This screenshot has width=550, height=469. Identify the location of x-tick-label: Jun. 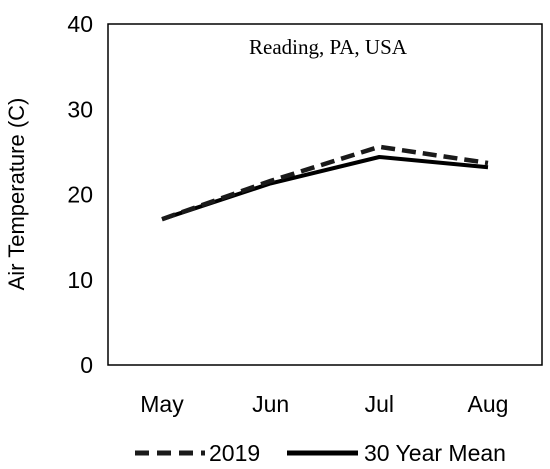
(270, 404).